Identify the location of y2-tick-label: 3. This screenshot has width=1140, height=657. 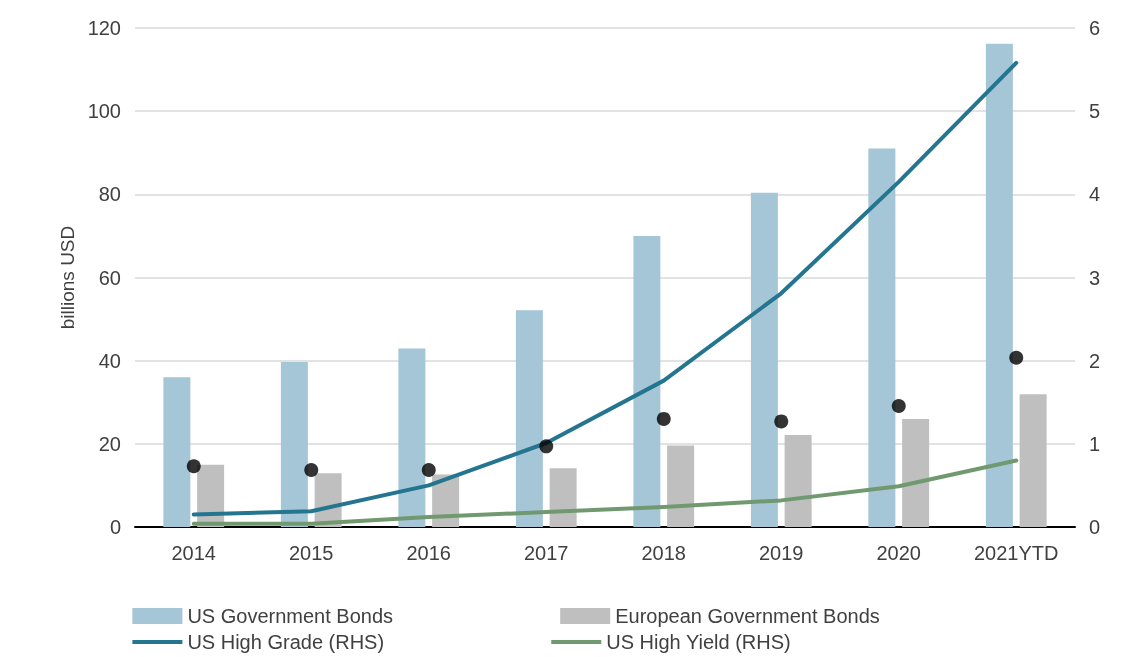
(1095, 277).